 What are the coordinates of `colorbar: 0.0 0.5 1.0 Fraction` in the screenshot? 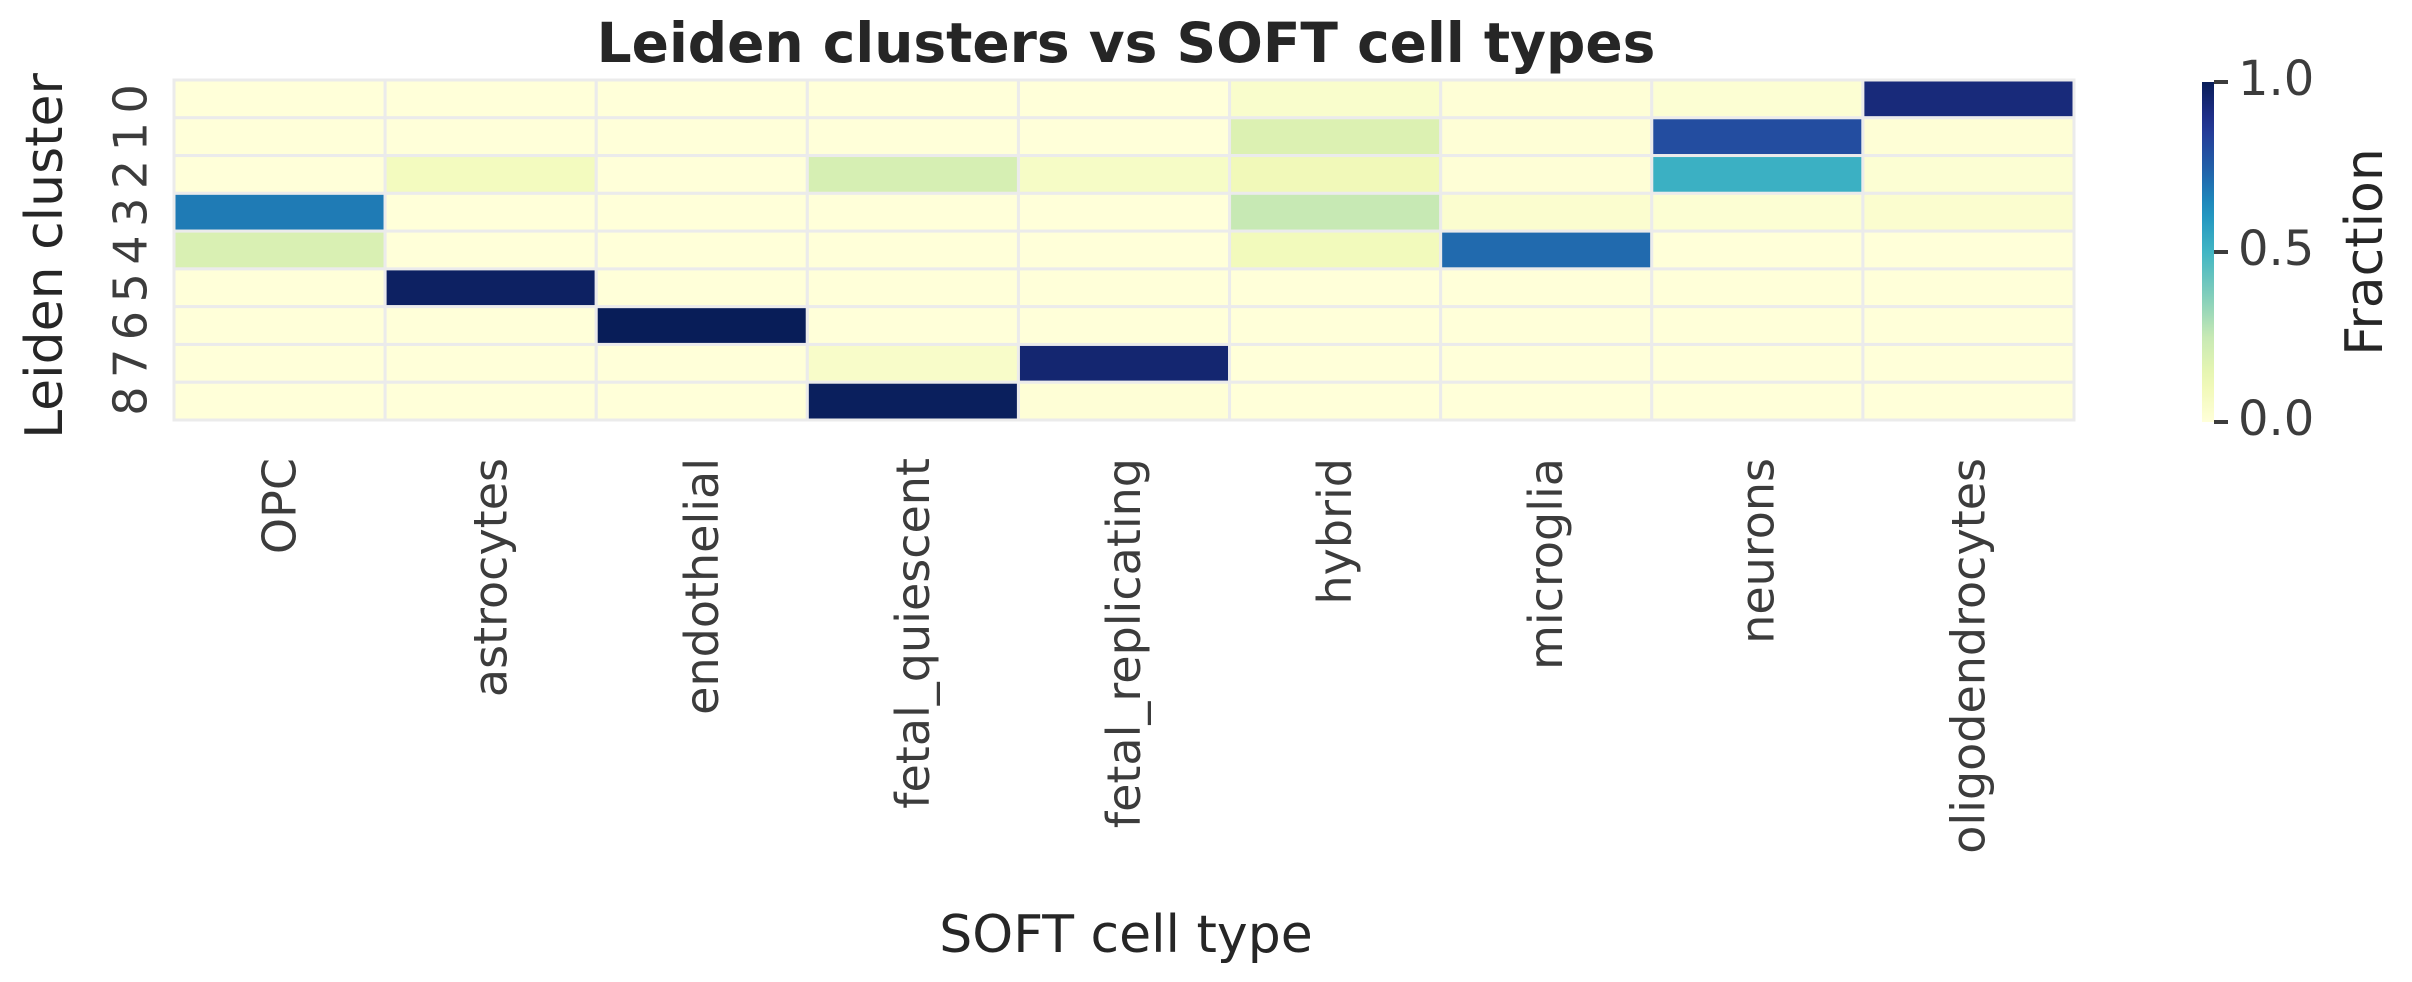 It's located at (2298, 249).